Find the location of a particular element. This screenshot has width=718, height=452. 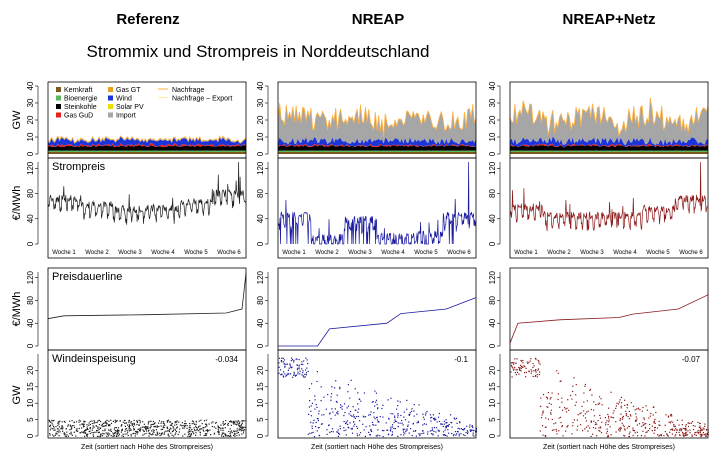

y-tick-label: 80 is located at coordinates (260, 193).